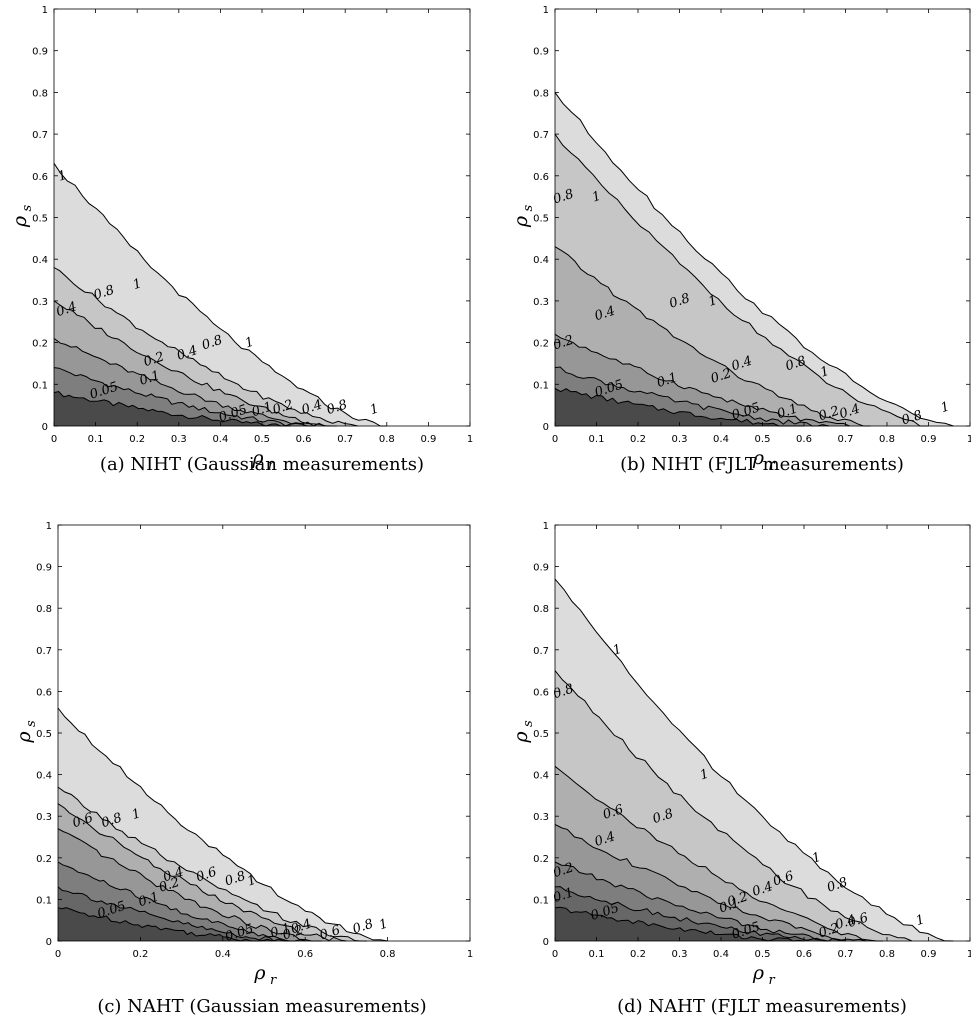 The width and height of the screenshot is (971, 1026). What do you see at coordinates (261, 1006) in the screenshot?
I see `panel-caption: (c) NAHT (Gaussian measurements)` at bounding box center [261, 1006].